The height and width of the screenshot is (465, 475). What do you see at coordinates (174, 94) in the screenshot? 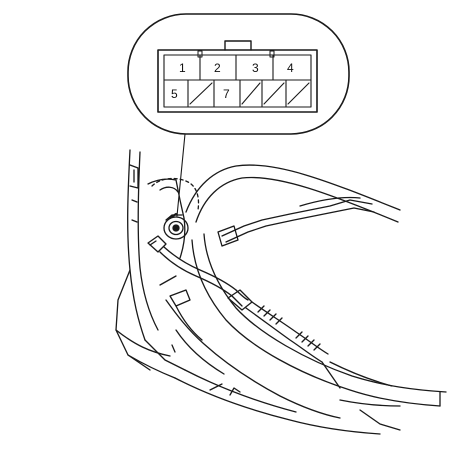
I see `pin-label: 5` at bounding box center [174, 94].